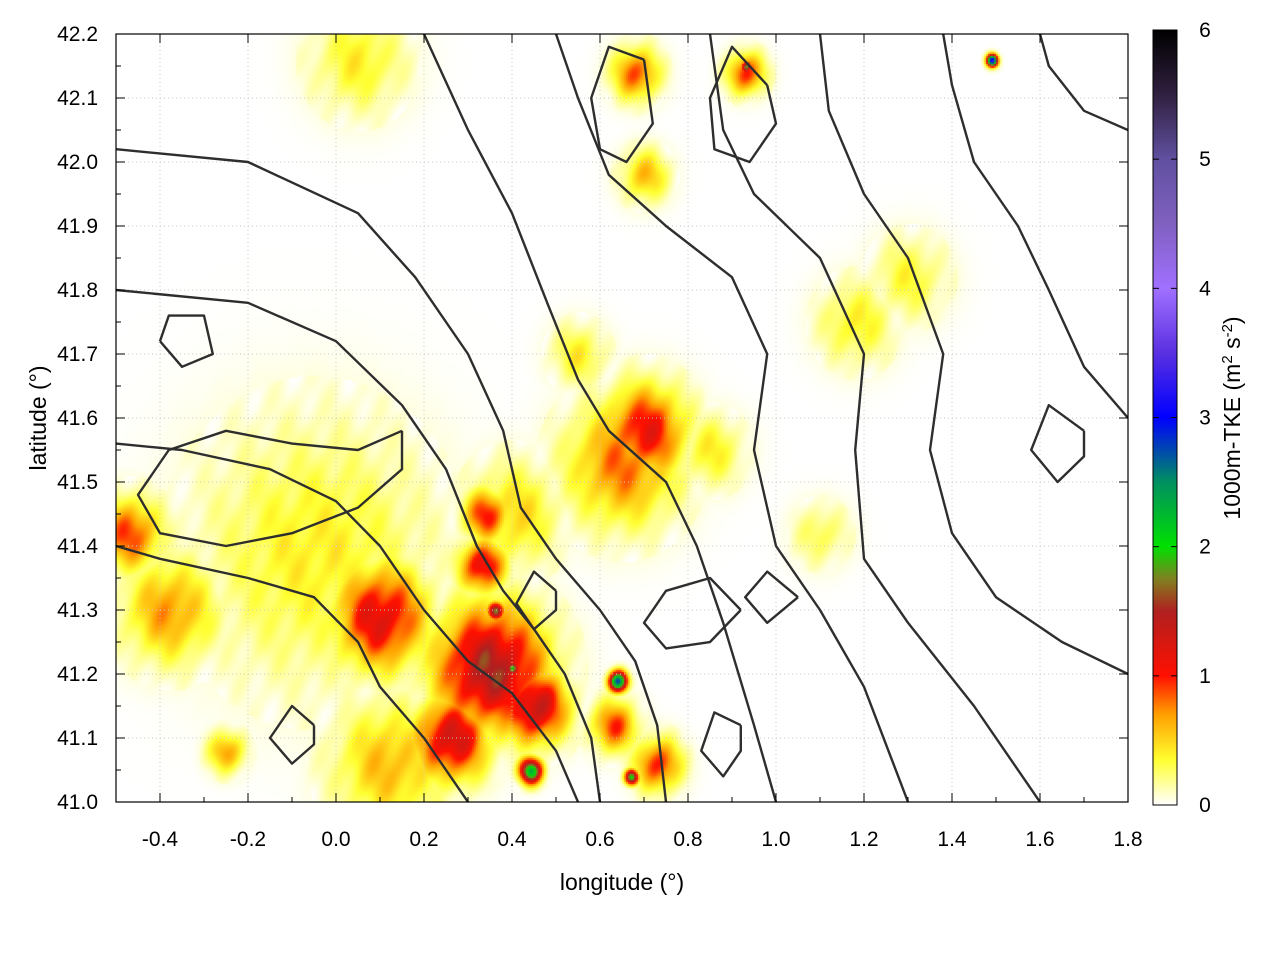 The image size is (1280, 960). Describe the element at coordinates (77, 546) in the screenshot. I see `y-tick-label-4: 41.4` at that location.